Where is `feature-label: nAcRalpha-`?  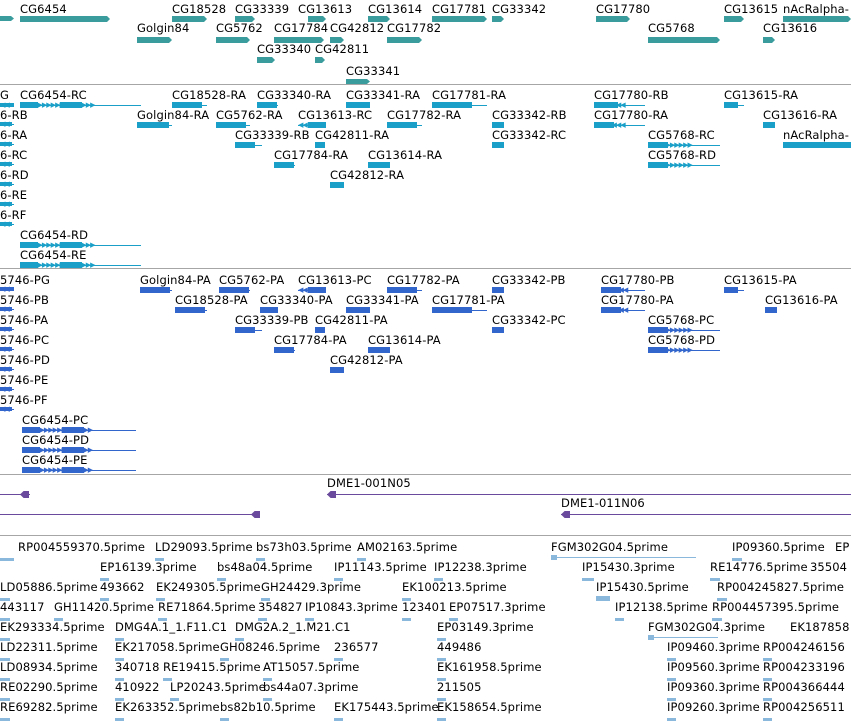
feature-label: nAcRalpha- is located at coordinates (816, 135).